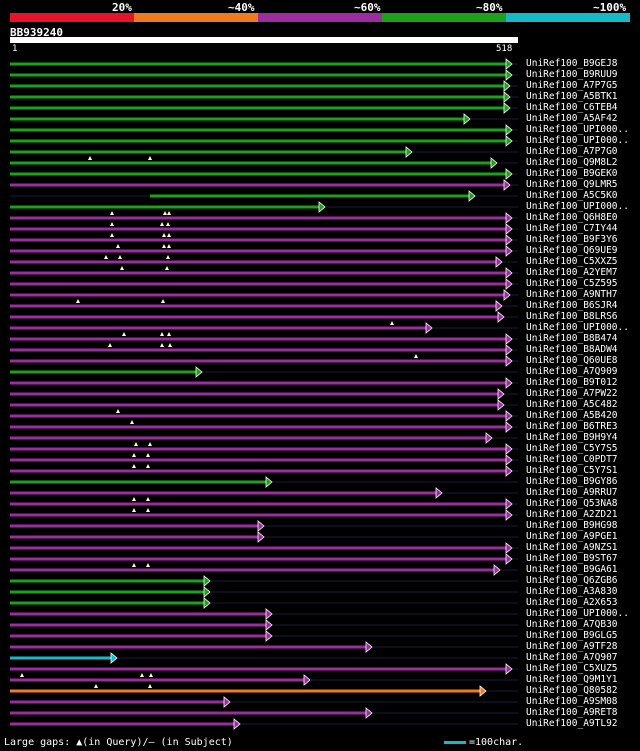 Image resolution: width=640 pixels, height=751 pixels. I want to click on hit-label: UniRef100_A3A830, so click(572, 591).